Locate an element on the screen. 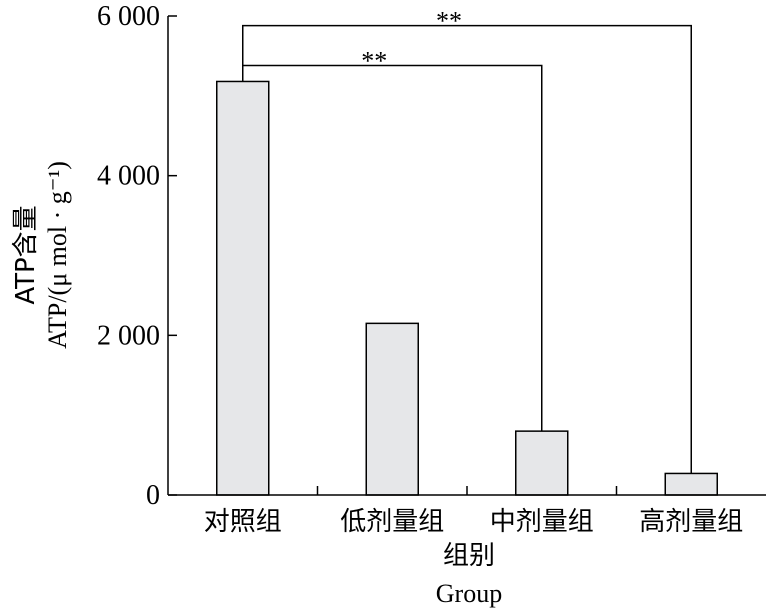 The image size is (771, 613). y-axis-title-cn: ATP含量 is located at coordinates (26, 254).